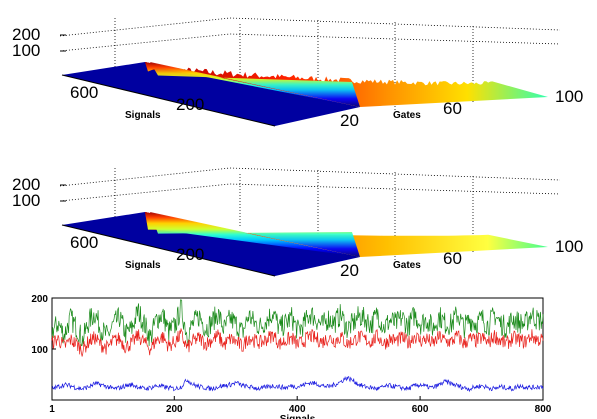  Describe the element at coordinates (52, 409) in the screenshot. I see `x-tick-label: 1` at that location.